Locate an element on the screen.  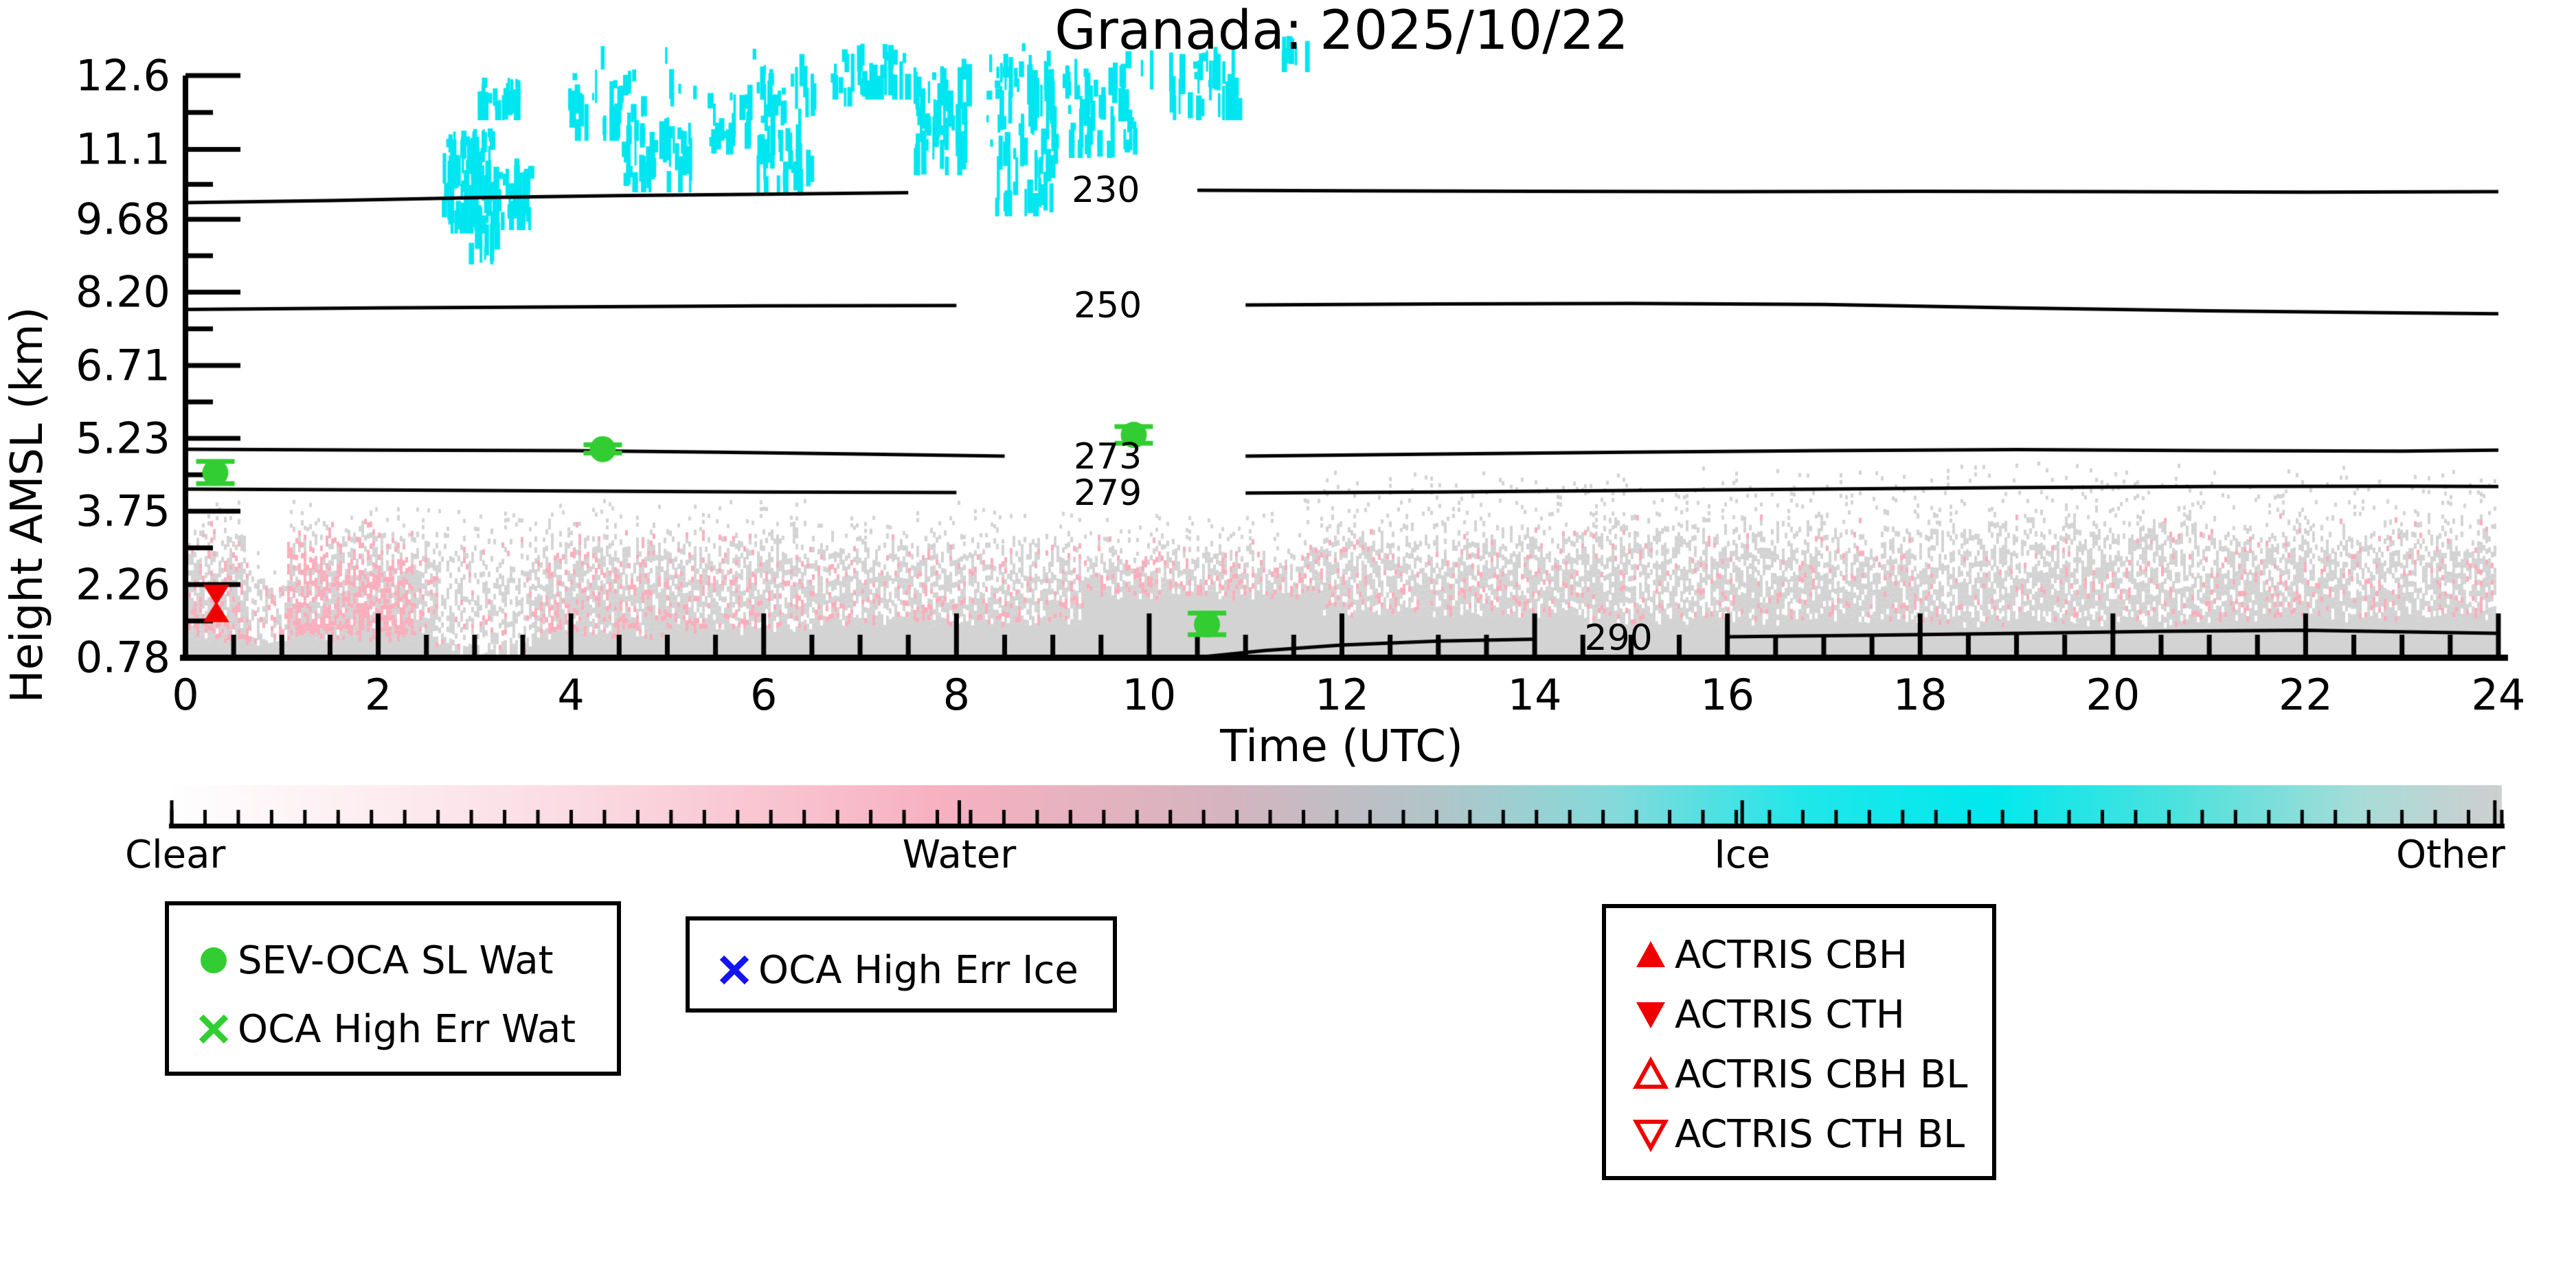
legend-item: ACTRIS CTH is located at coordinates (1766, 1014).